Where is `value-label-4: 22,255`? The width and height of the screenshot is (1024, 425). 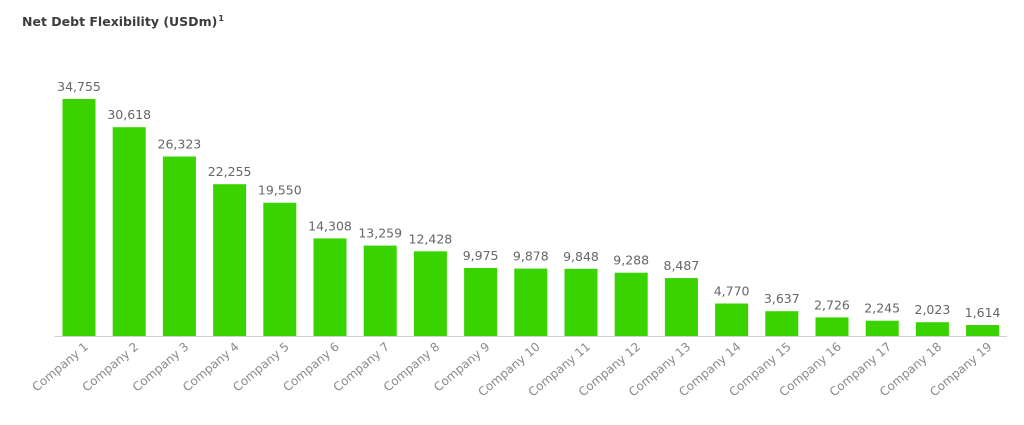 value-label-4: 22,255 is located at coordinates (230, 171).